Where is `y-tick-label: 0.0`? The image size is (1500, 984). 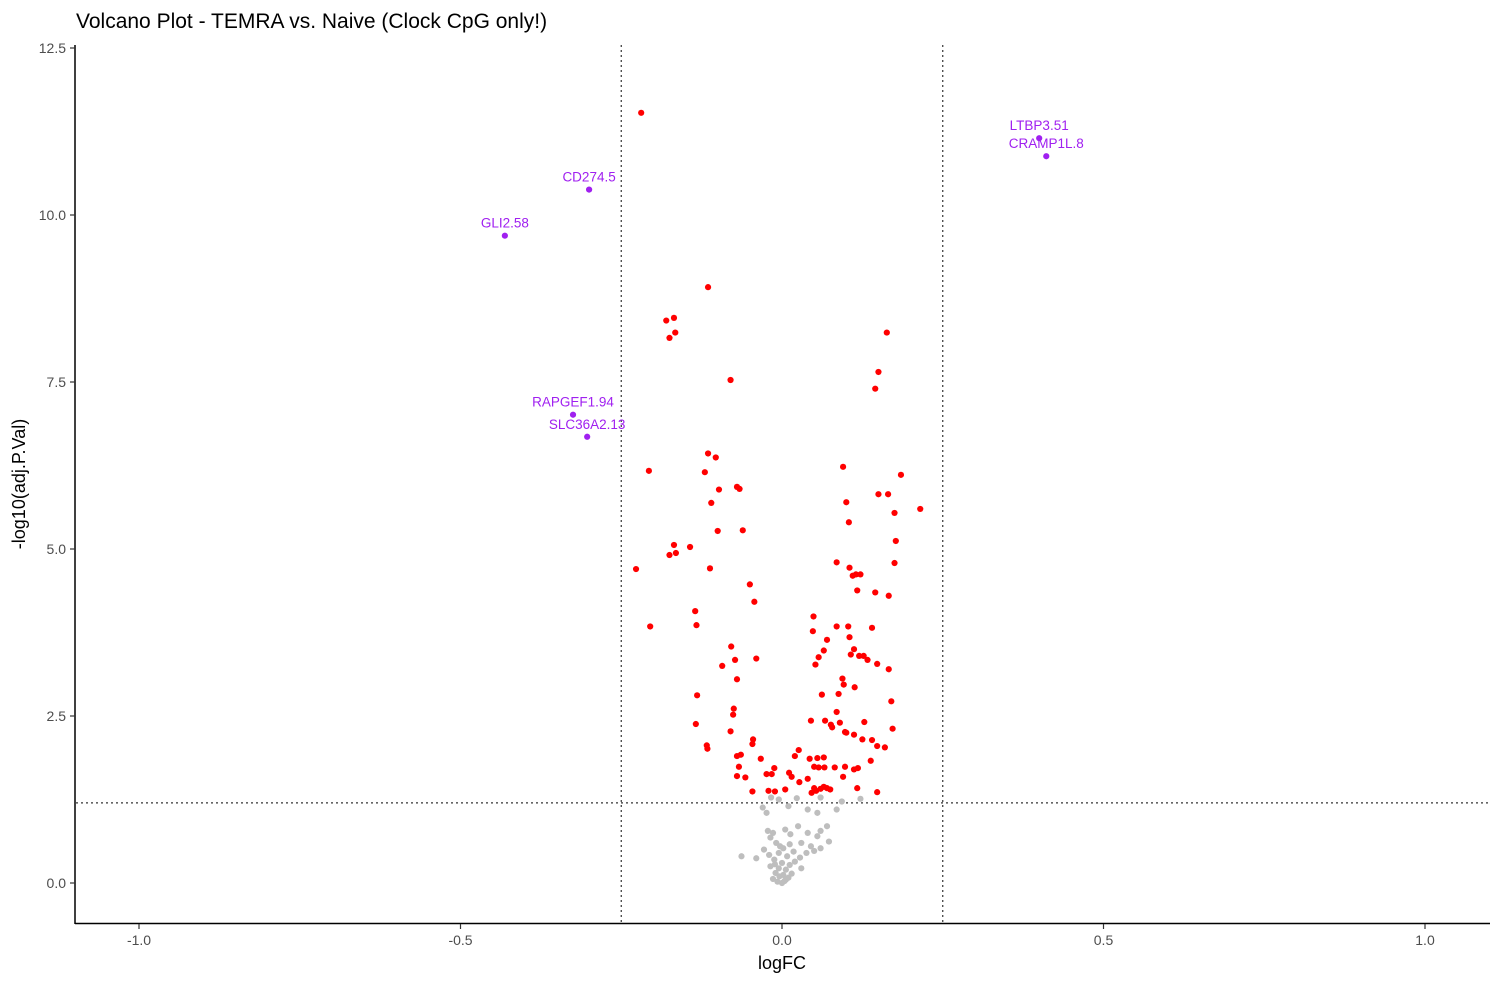 y-tick-label: 0.0 is located at coordinates (57, 883).